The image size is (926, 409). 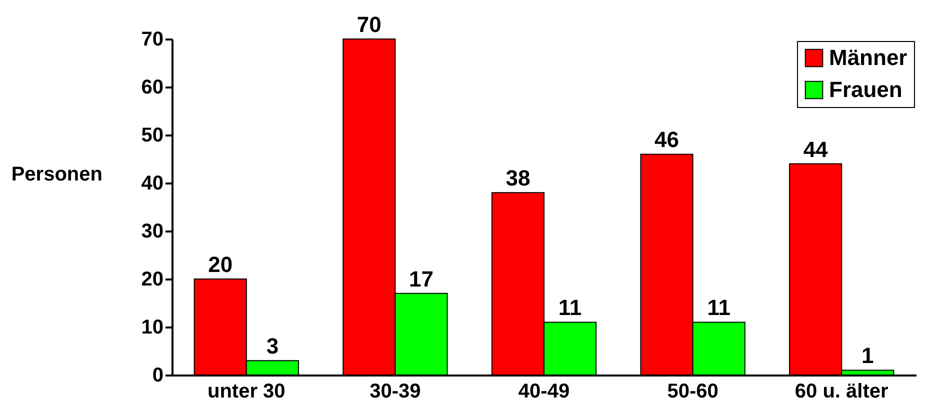 What do you see at coordinates (152, 87) in the screenshot?
I see `y-tick-label: 60` at bounding box center [152, 87].